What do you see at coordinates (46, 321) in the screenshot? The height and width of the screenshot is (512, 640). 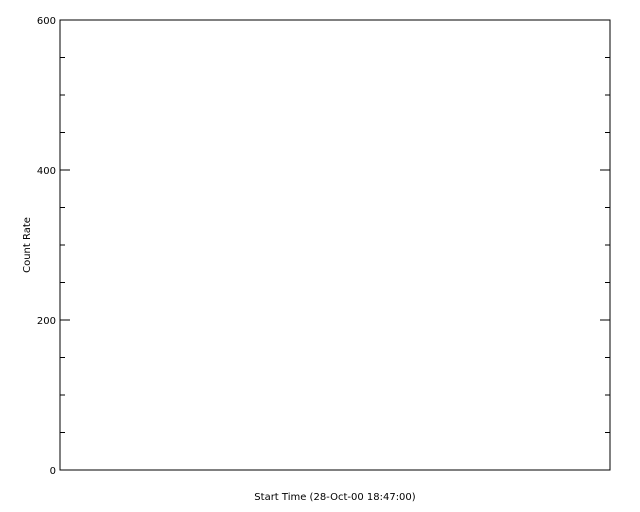 I see `y-tick-label: 200` at bounding box center [46, 321].